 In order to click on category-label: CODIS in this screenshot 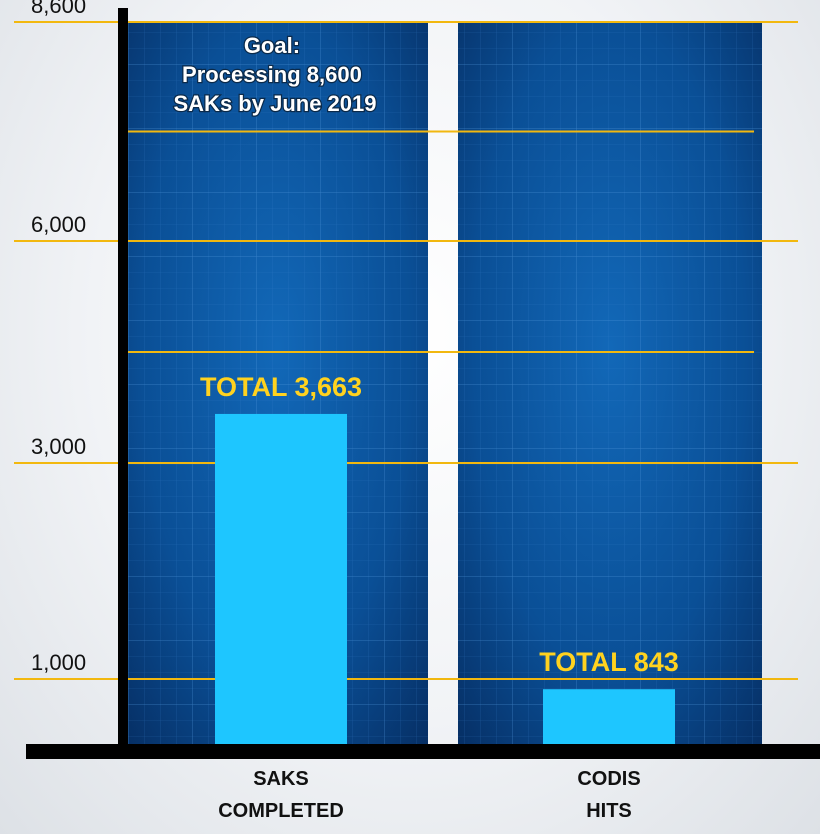, I will do `click(608, 779)`.